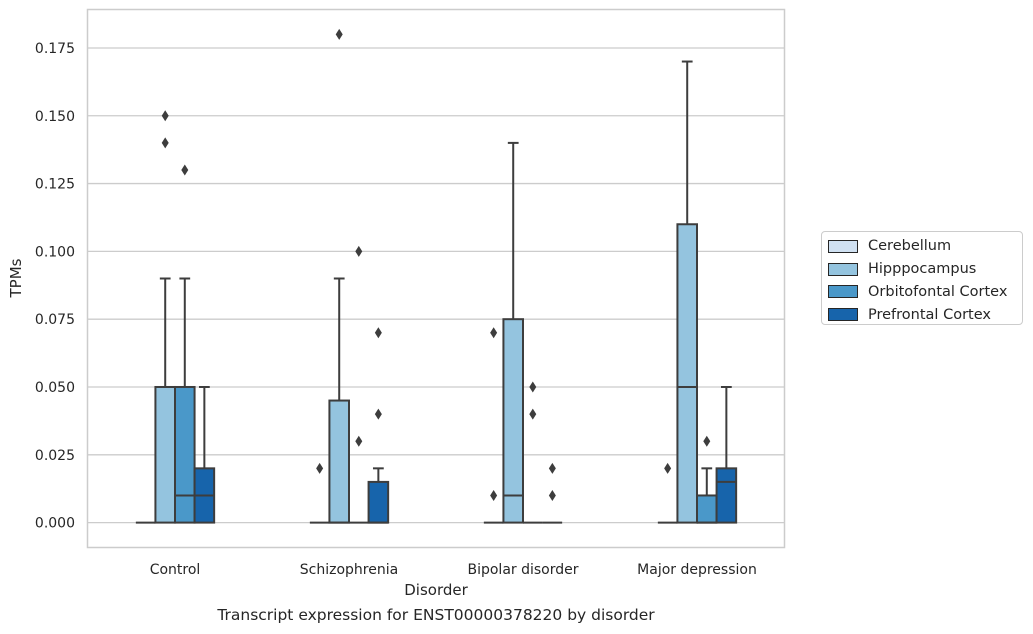  I want to click on y-tick-label: 0.050, so click(55, 388).